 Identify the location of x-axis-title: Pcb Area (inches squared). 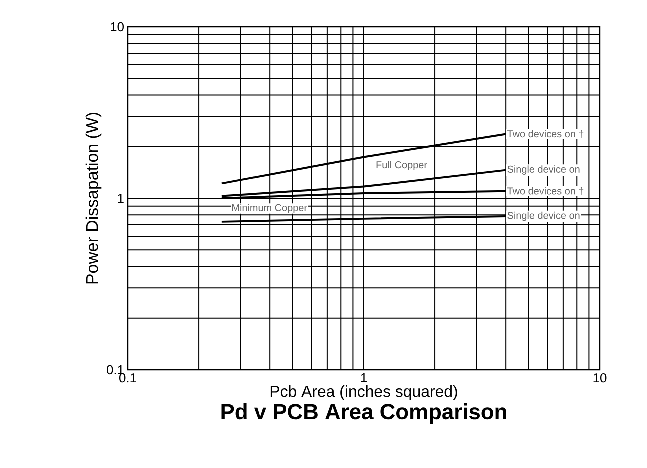
(364, 393).